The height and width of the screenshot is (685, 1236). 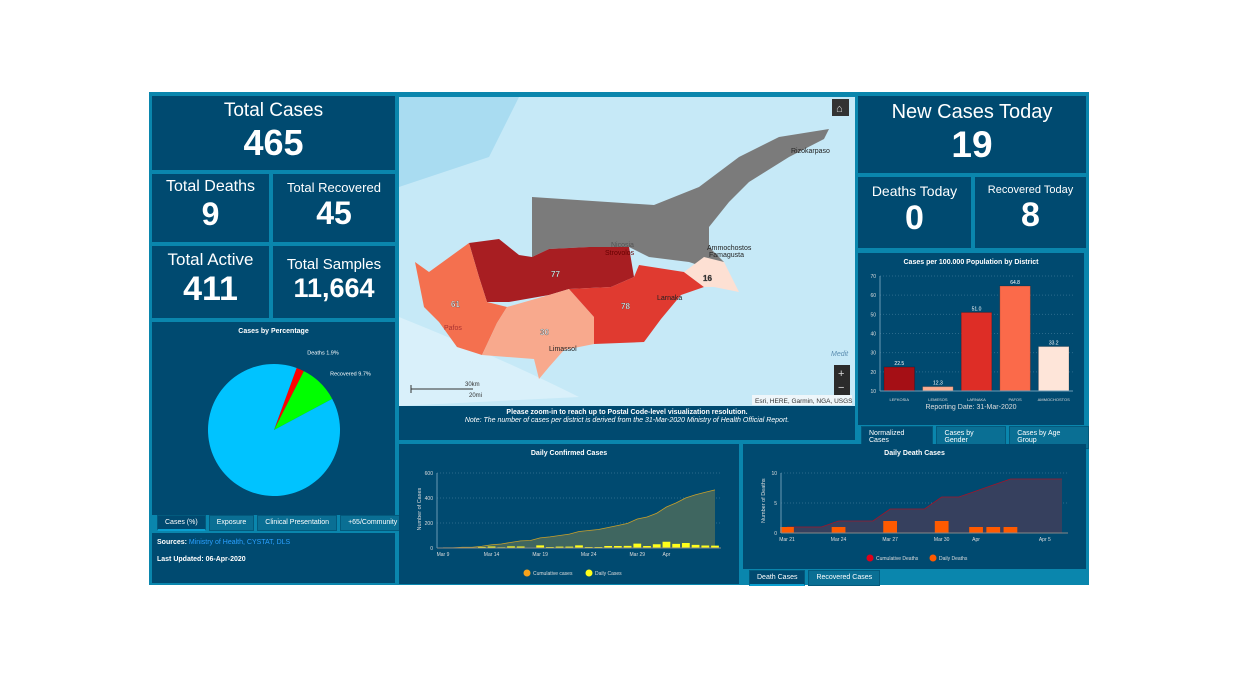 I want to click on tab-exposure: Exposure, so click(x=231, y=523).